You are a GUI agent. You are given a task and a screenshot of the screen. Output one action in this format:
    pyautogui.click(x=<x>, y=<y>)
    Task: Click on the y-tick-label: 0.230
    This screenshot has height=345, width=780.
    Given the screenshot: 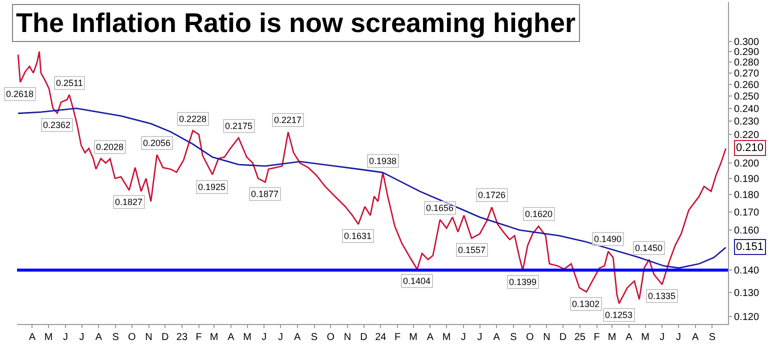 What is the action you would take?
    pyautogui.click(x=747, y=122)
    